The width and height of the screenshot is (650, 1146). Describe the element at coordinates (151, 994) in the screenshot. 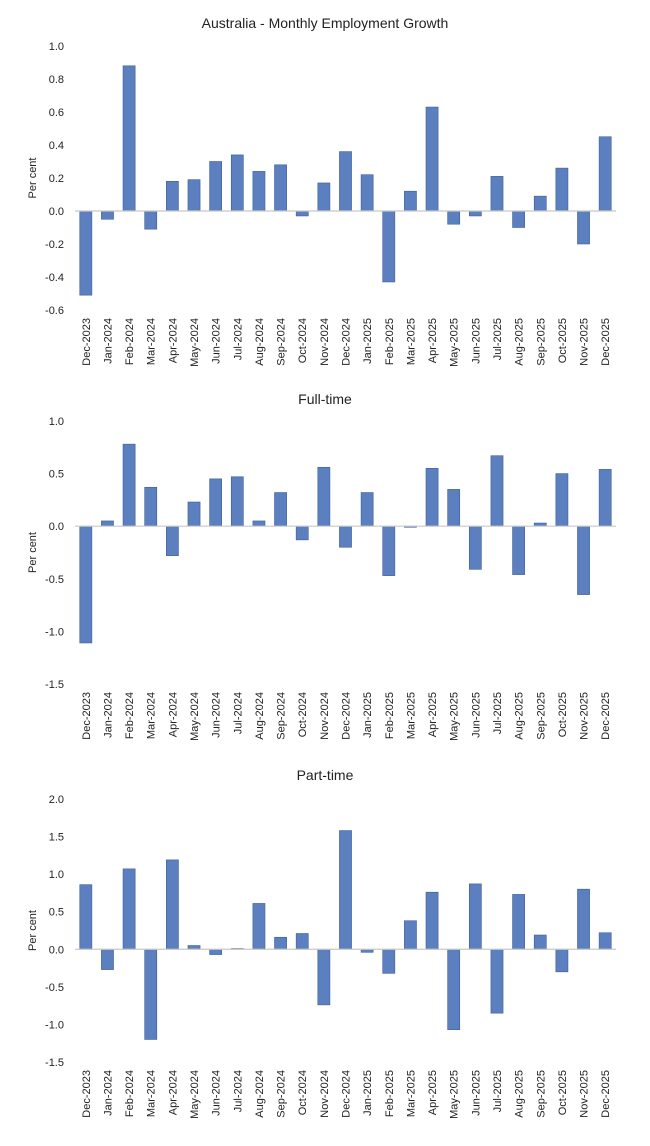

I see `bar-mar-2024` at that location.